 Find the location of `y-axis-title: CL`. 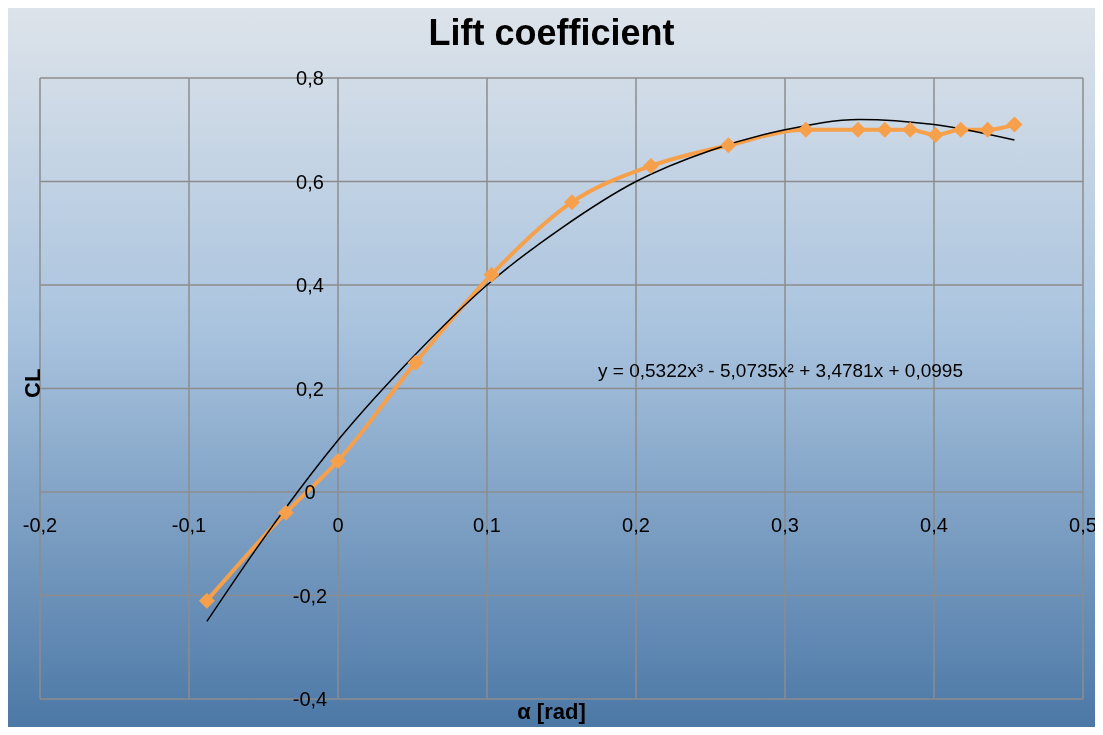

y-axis-title: CL is located at coordinates (33, 383).